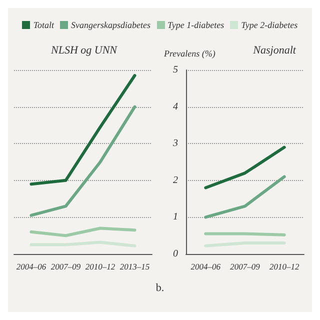  Describe the element at coordinates (175, 70) in the screenshot. I see `y-tick-label: 5` at that location.